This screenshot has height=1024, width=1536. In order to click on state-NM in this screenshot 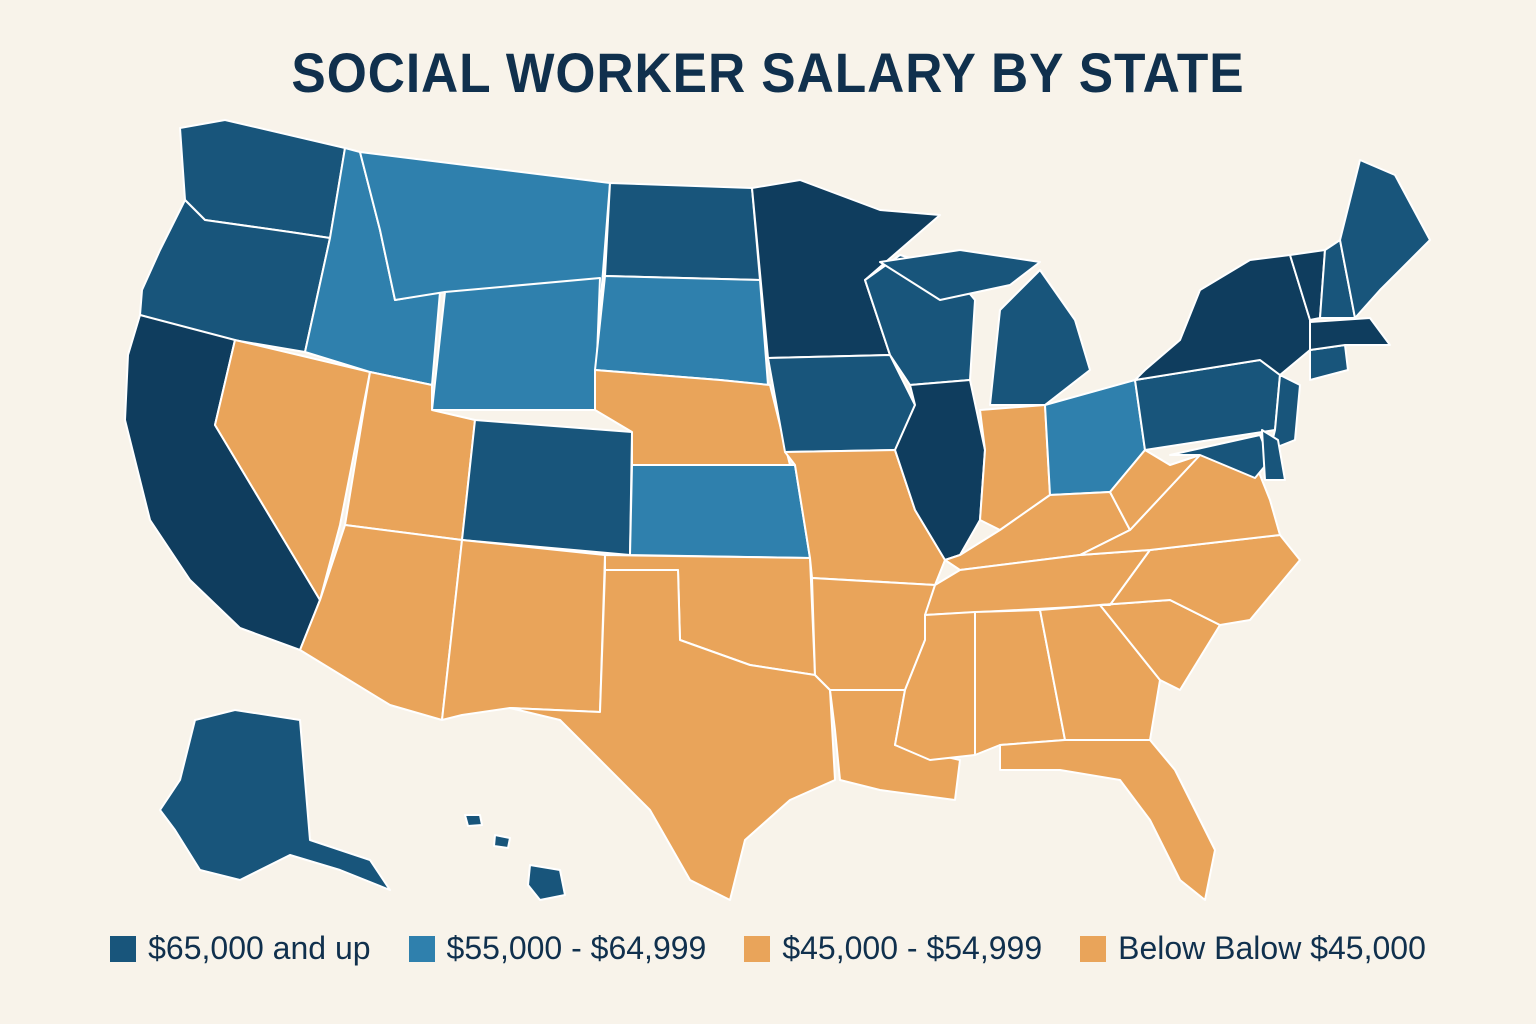, I will do `click(523, 630)`.